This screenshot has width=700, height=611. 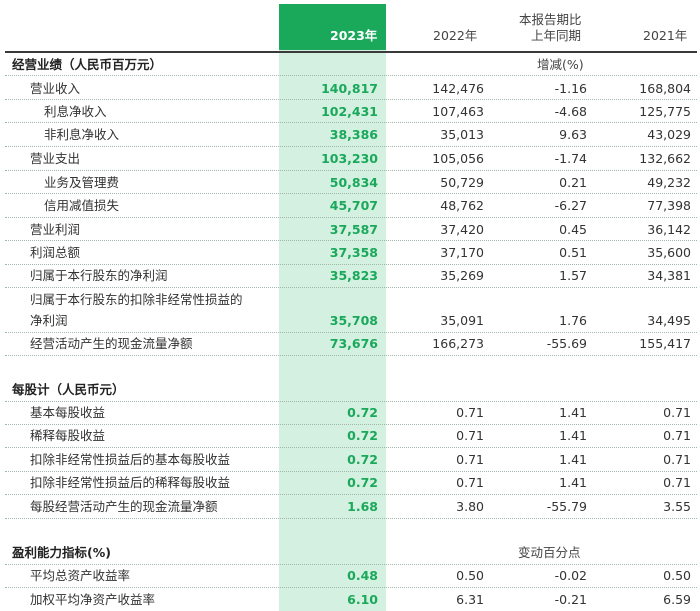 I want to click on row-label: 稀释每股收益, so click(x=68, y=435).